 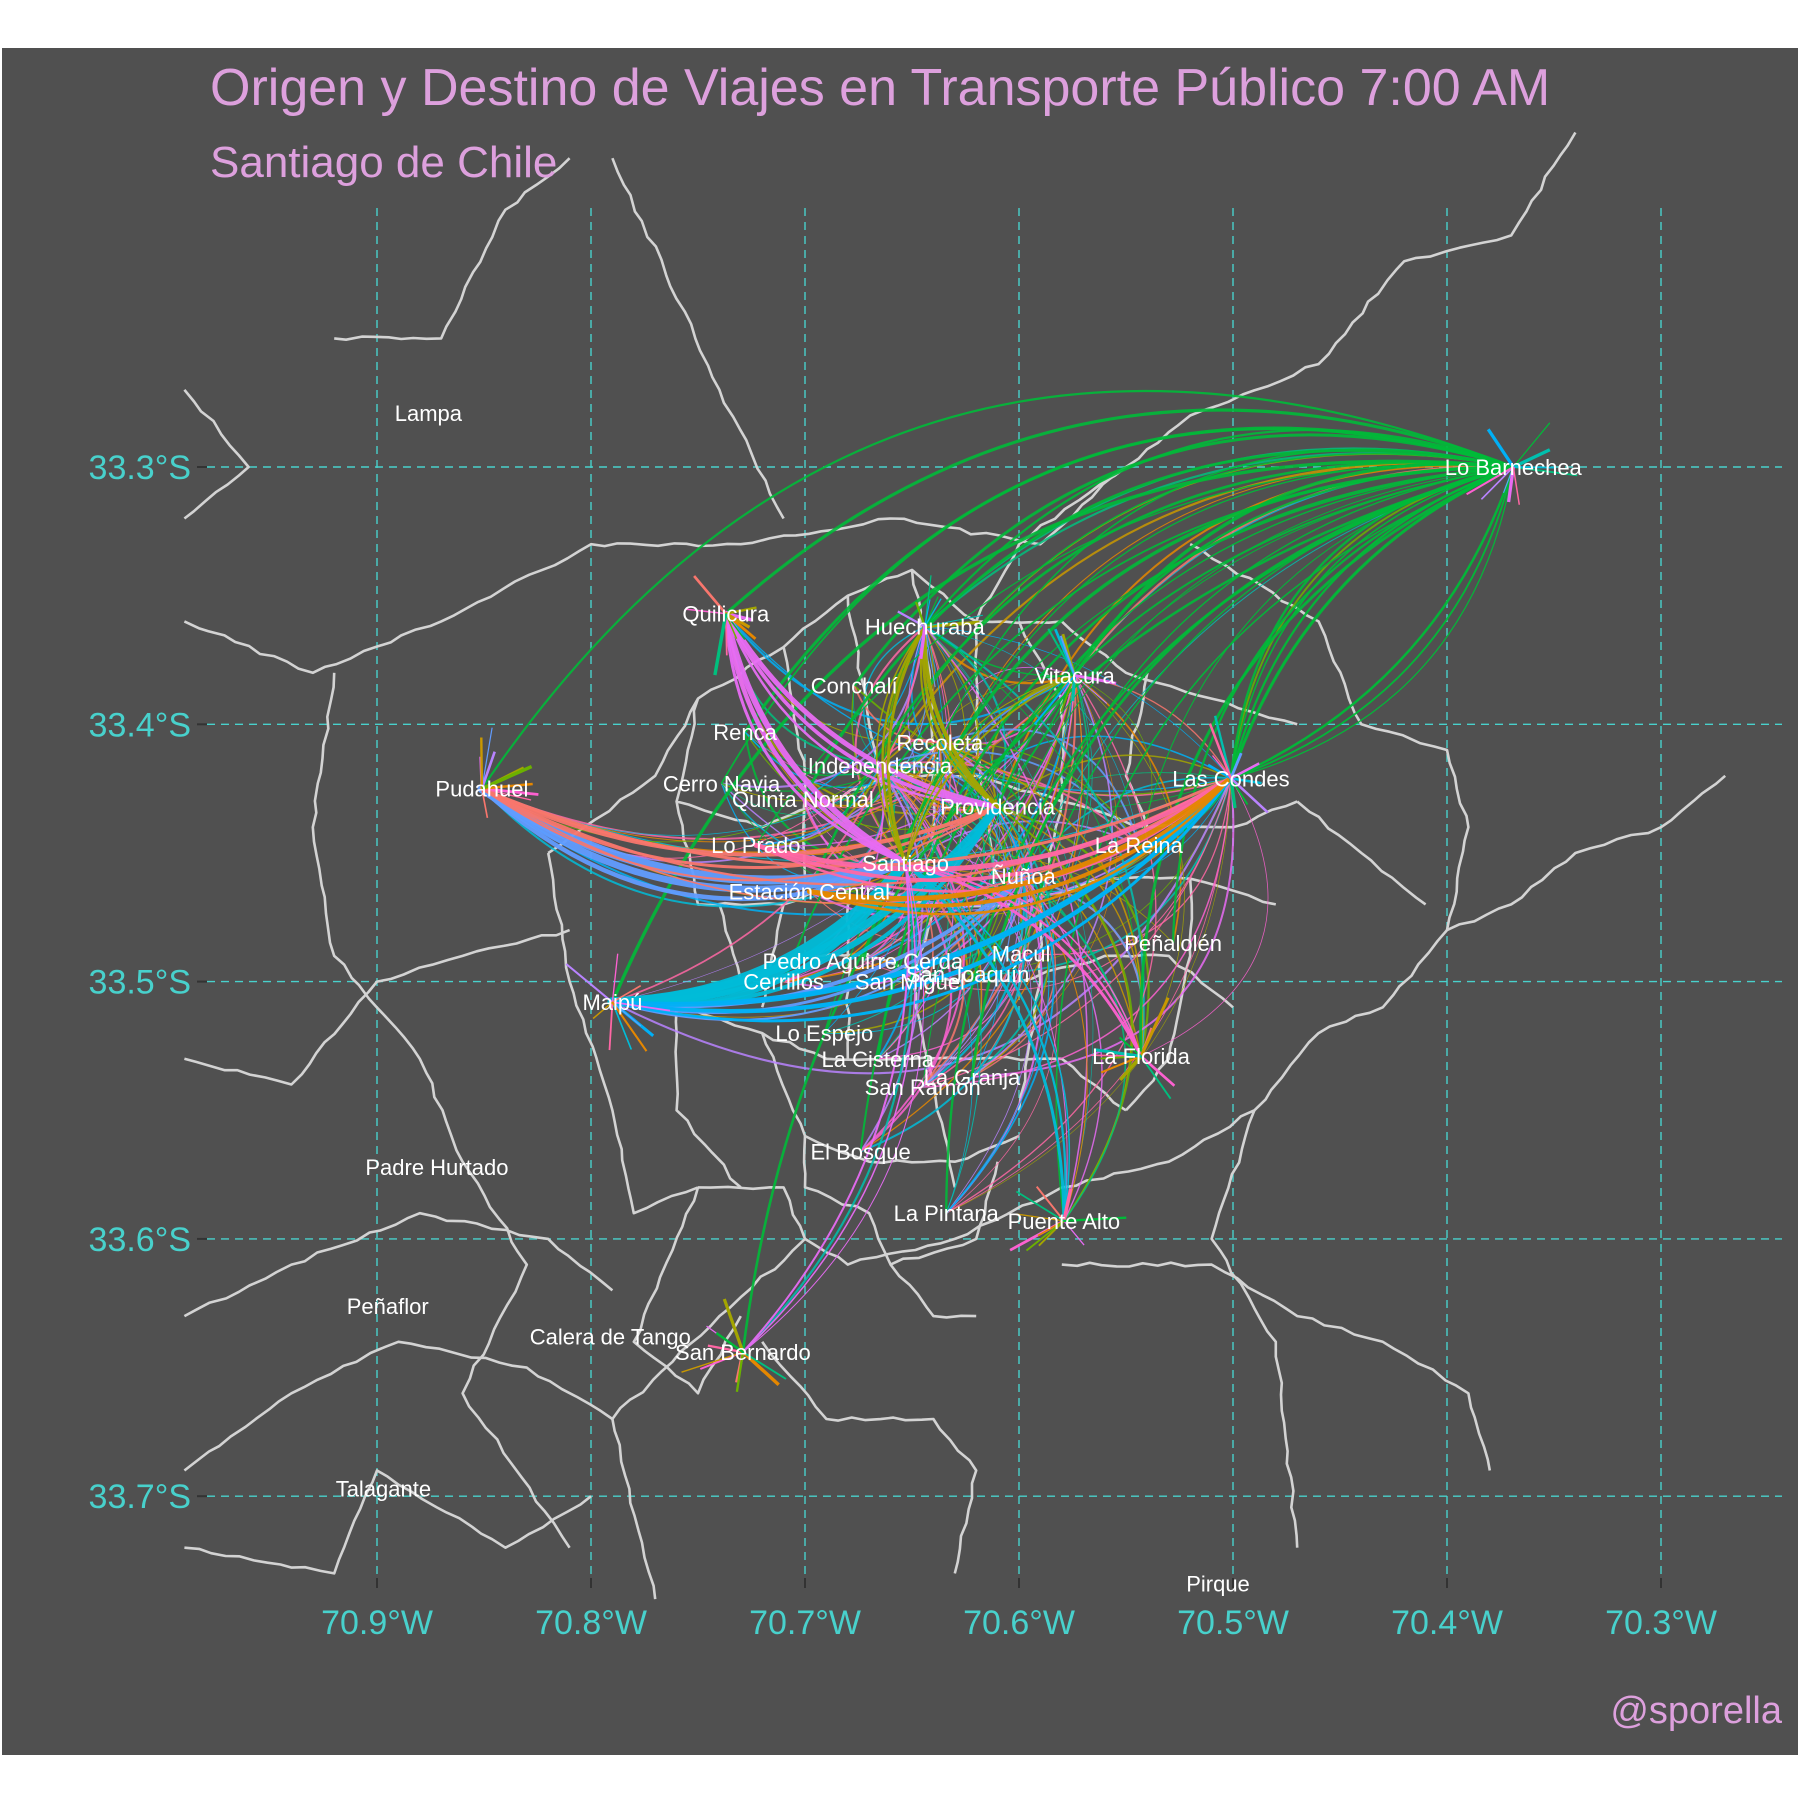 I want to click on map-subtitle: Santiago de Chile, so click(x=384, y=162).